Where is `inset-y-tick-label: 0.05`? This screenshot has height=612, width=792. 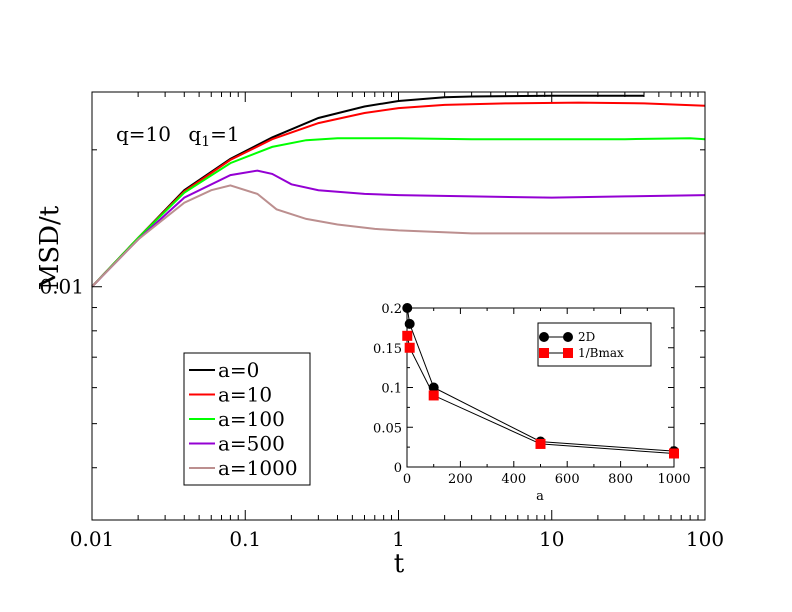 inset-y-tick-label: 0.05 is located at coordinates (387, 428).